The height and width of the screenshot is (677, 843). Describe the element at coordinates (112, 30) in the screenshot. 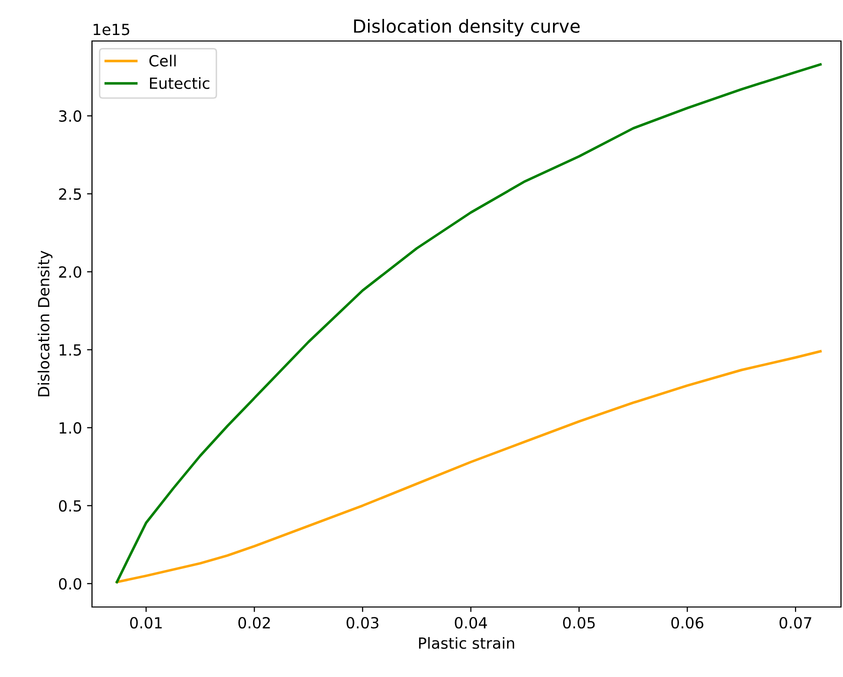

I see `text: 1e15` at that location.